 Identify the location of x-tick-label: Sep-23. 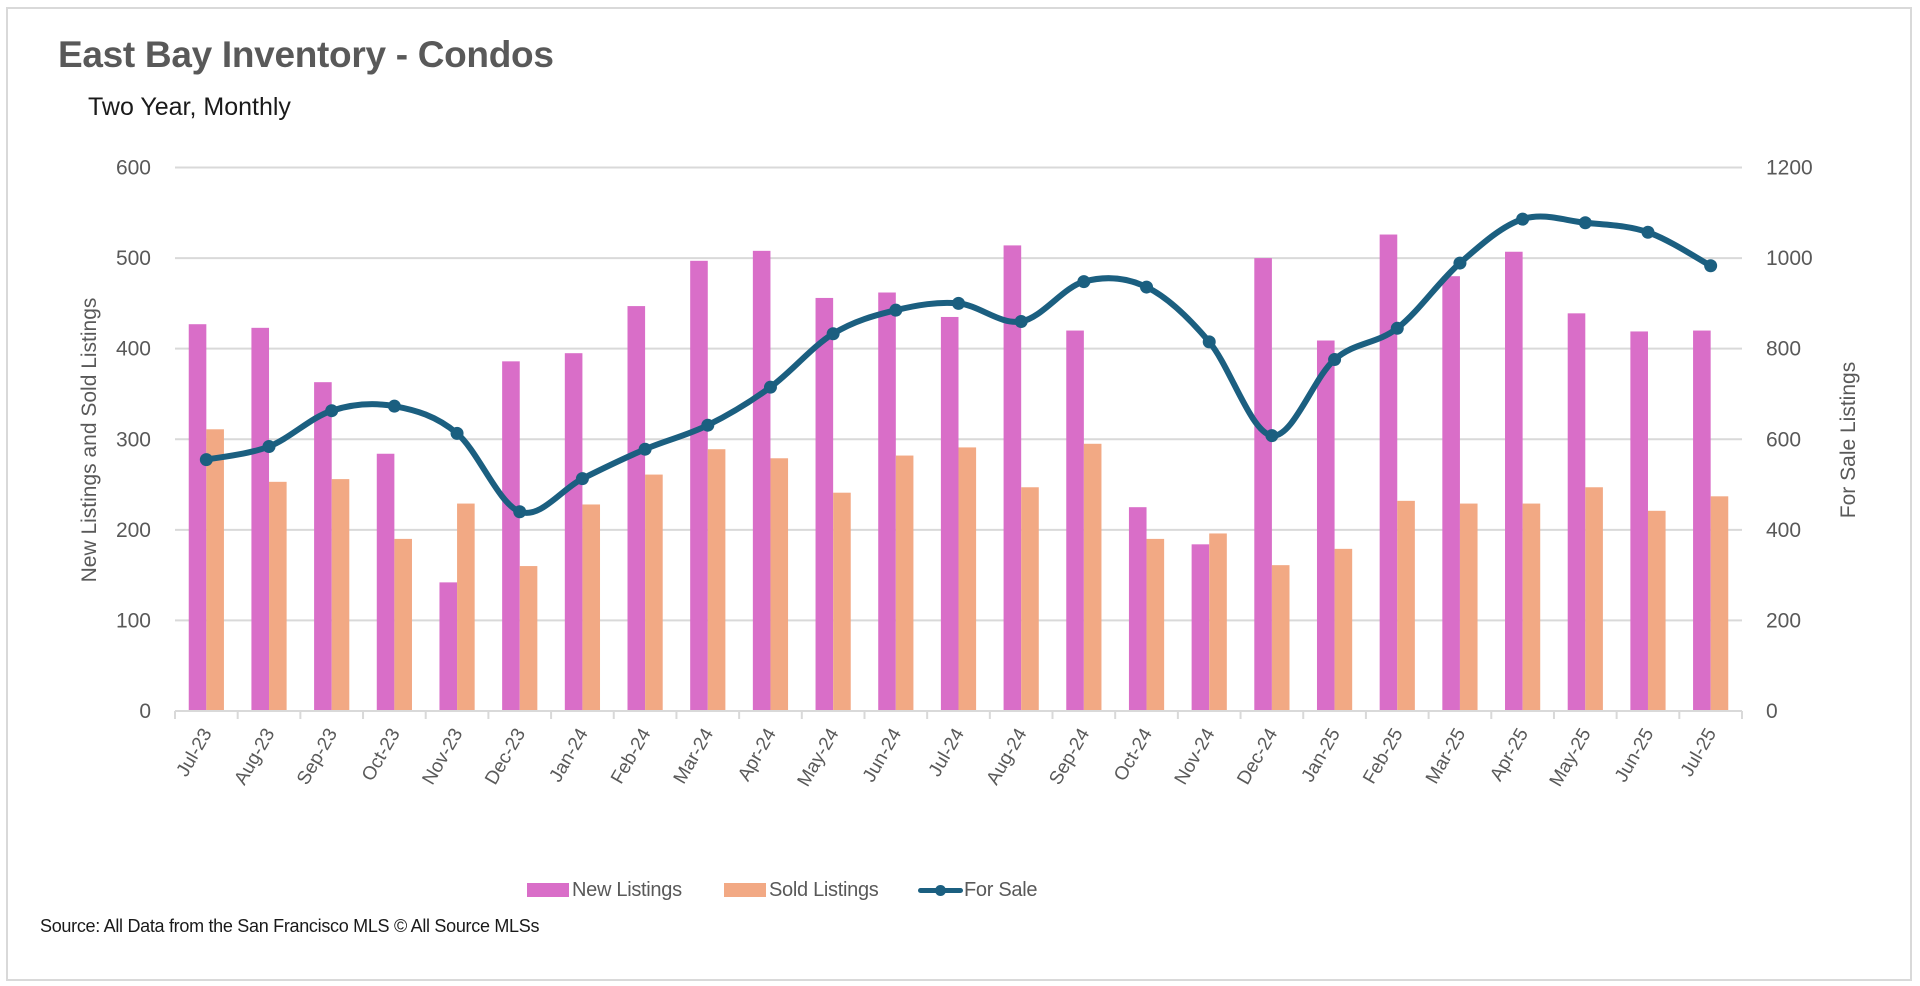
(317, 757).